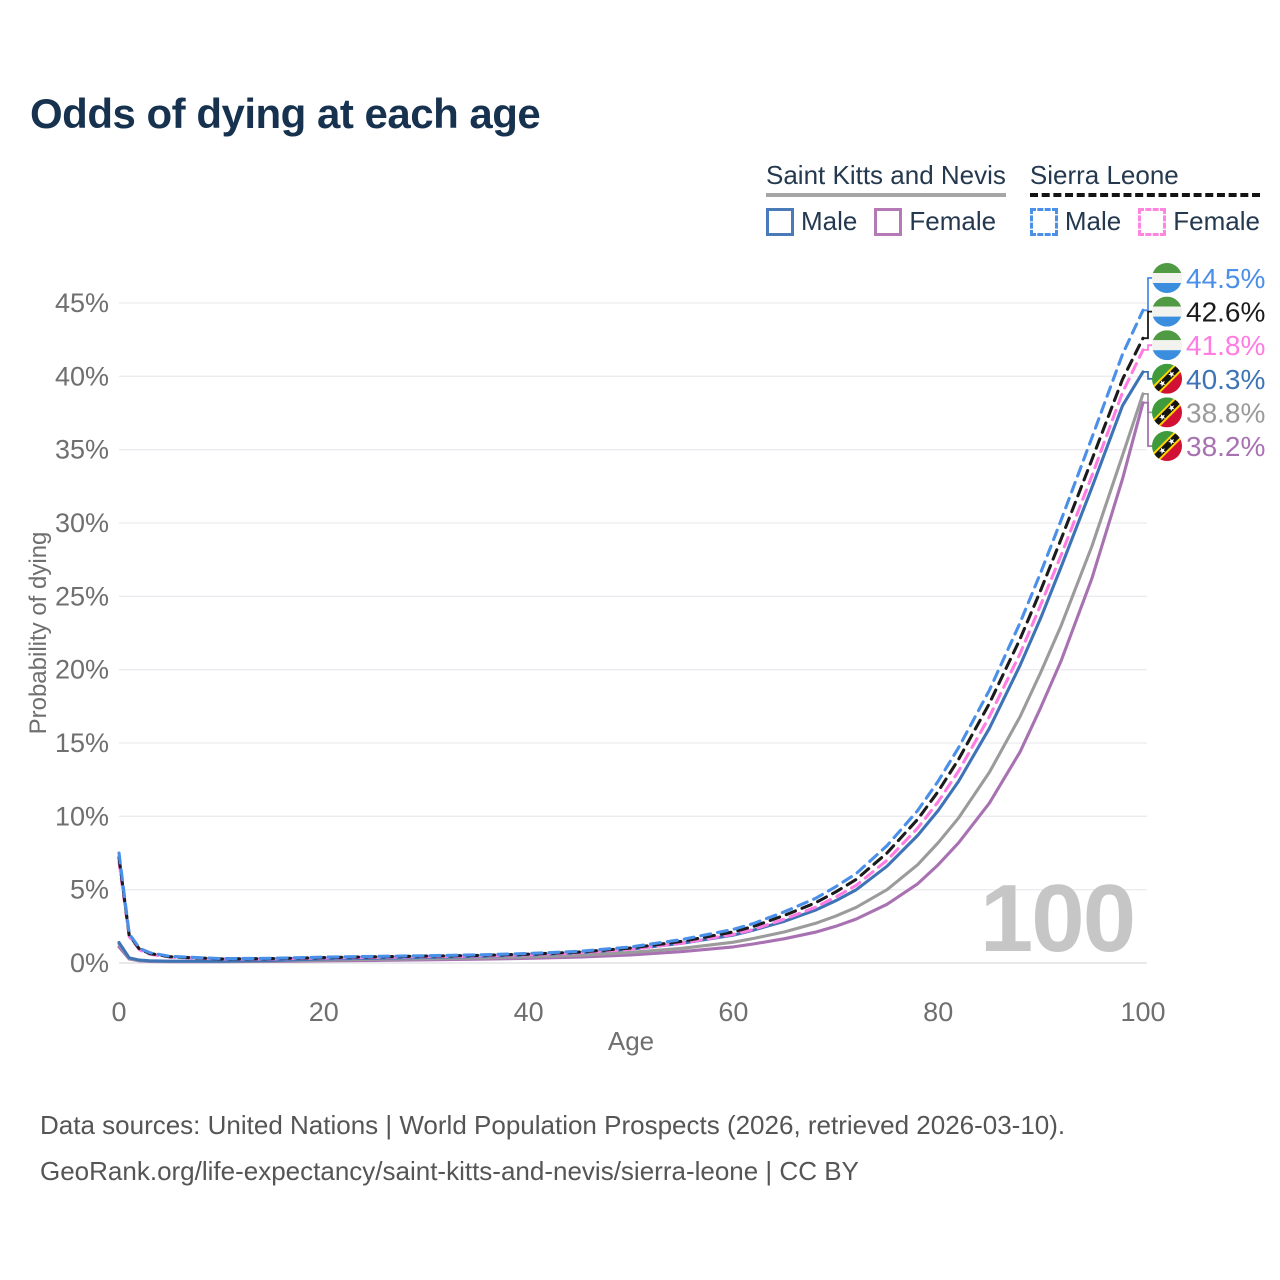  What do you see at coordinates (1225, 278) in the screenshot?
I see `end-value-label: 44.5%` at bounding box center [1225, 278].